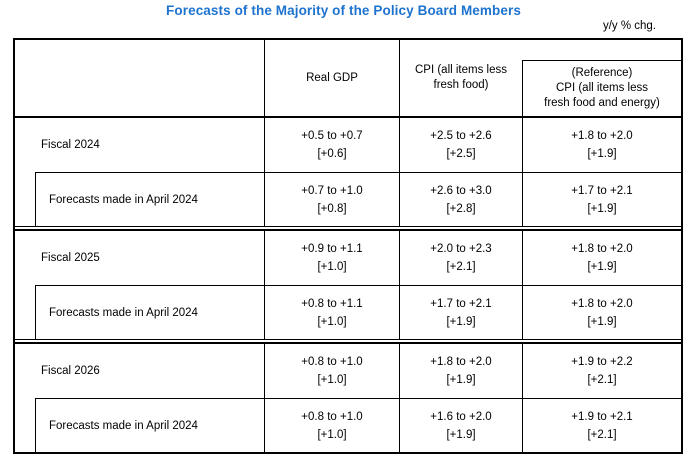 This screenshot has width=687, height=456. I want to click on gdp-range: +0.7 to +1.0, so click(332, 190).